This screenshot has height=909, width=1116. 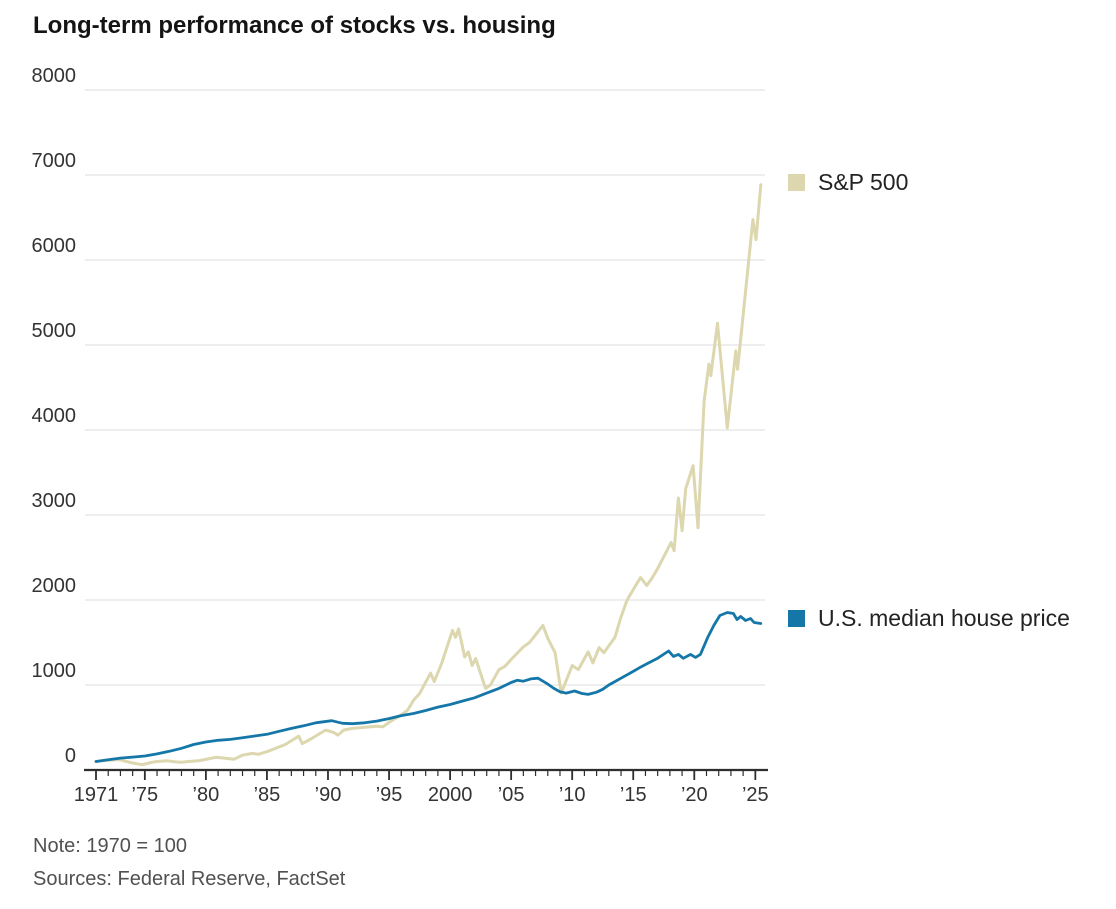 I want to click on y-tick-label: 4000, so click(x=54, y=416).